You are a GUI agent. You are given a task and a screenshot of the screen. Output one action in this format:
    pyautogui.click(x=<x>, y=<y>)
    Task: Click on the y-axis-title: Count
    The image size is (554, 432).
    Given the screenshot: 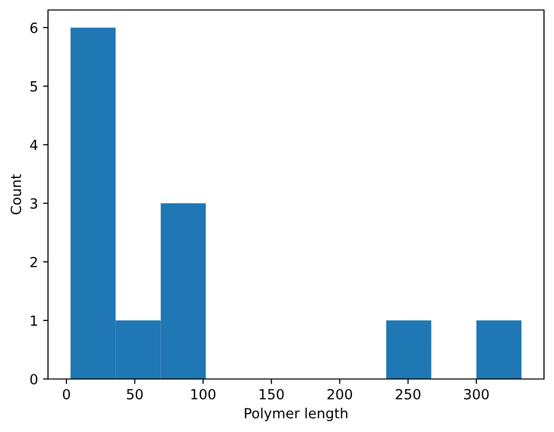 What is the action you would take?
    pyautogui.click(x=16, y=194)
    